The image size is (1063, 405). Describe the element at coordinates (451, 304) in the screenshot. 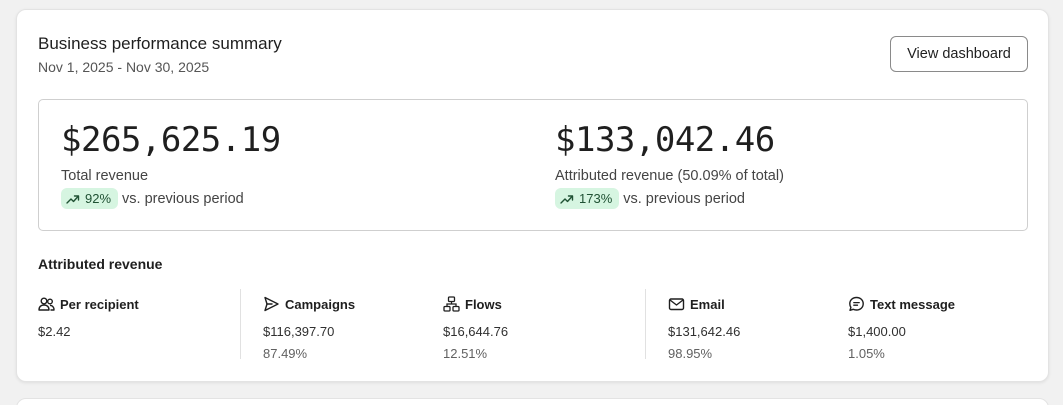

I see `flow-icon` at that location.